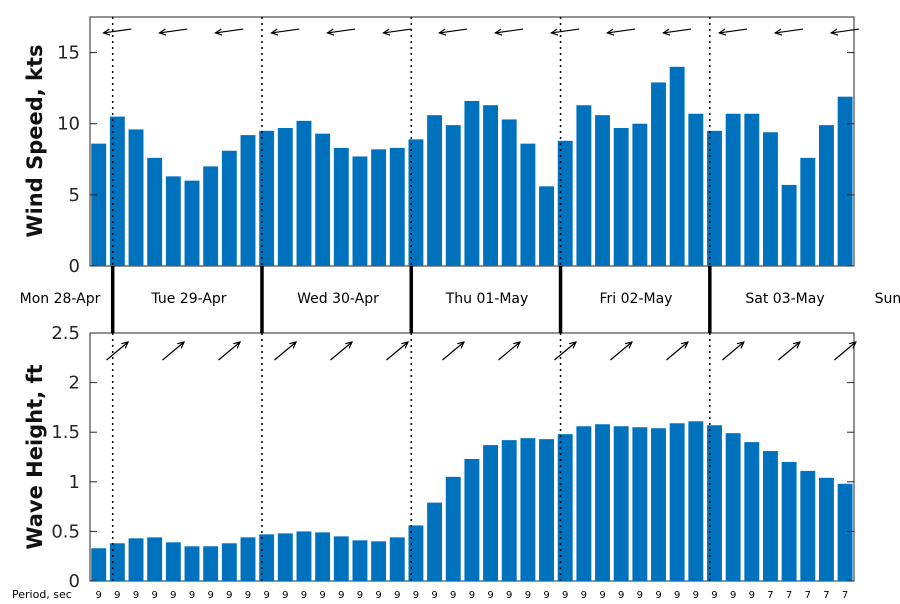 This screenshot has width=900, height=604. Describe the element at coordinates (60, 299) in the screenshot. I see `day-label: Mon 28-Apr` at that location.